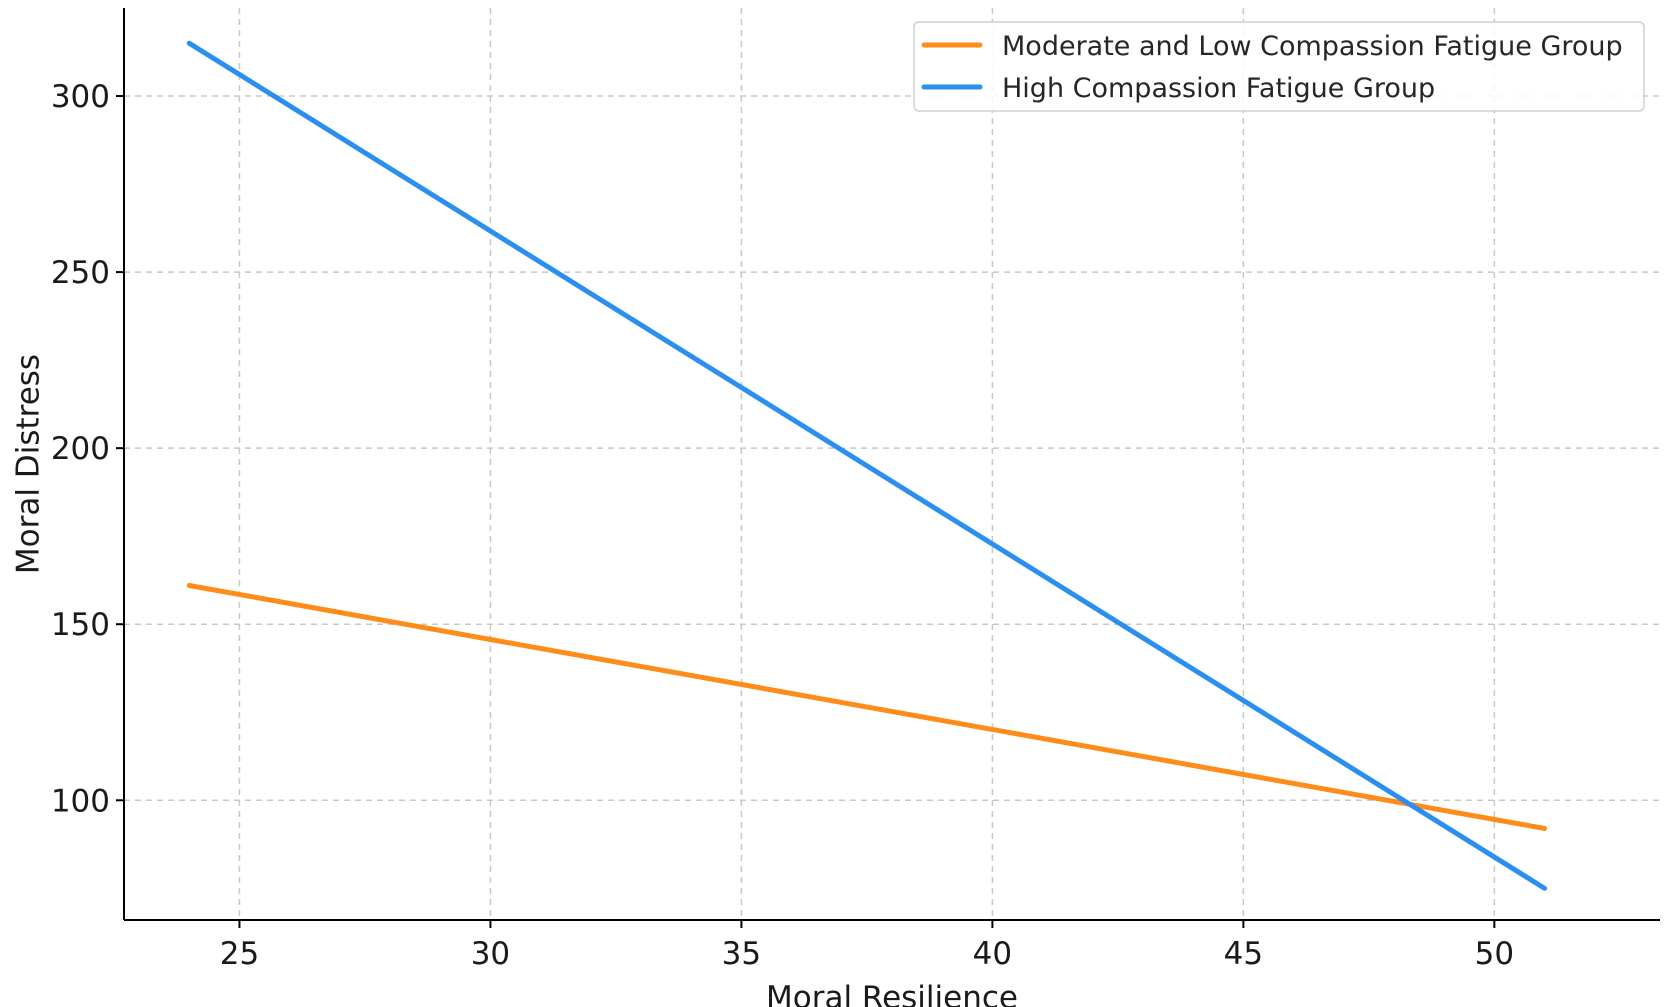 Image resolution: width=1666 pixels, height=1007 pixels. What do you see at coordinates (80, 801) in the screenshot?
I see `y-tick-label-100: 100` at bounding box center [80, 801].